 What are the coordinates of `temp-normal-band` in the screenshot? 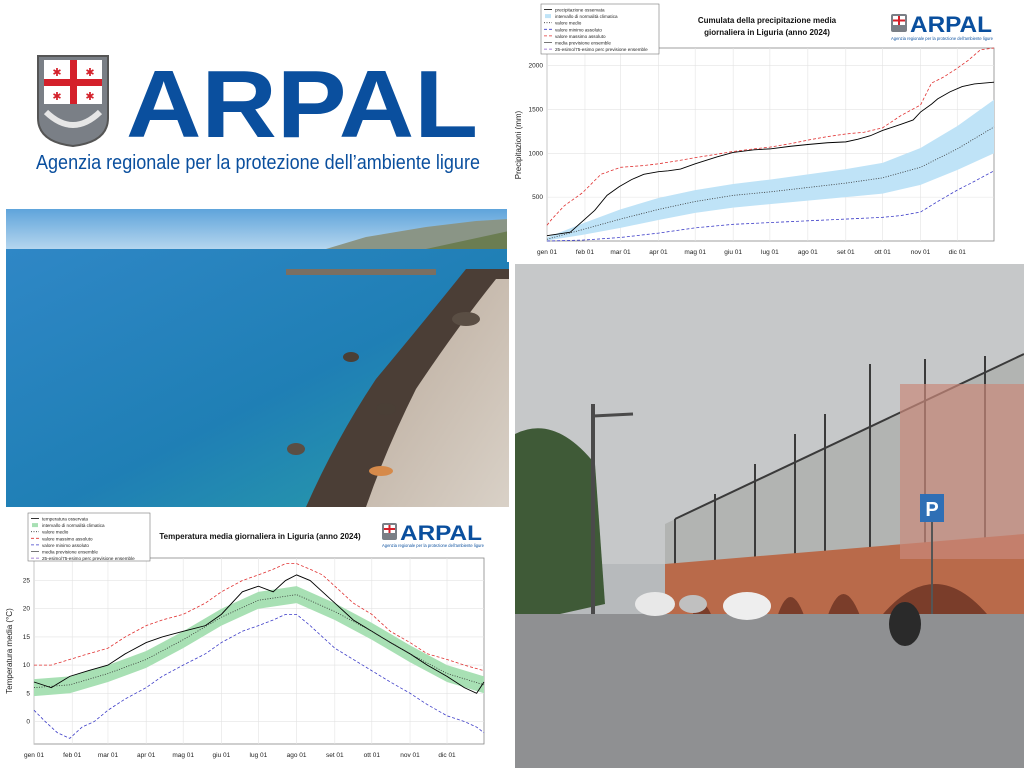 It's located at (259, 641).